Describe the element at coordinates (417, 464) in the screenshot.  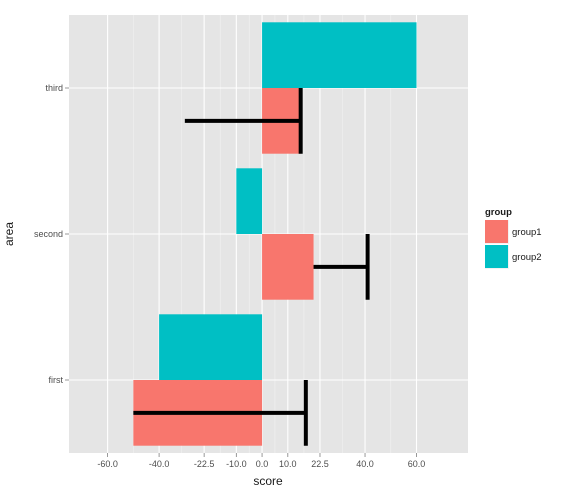
I see `x-tick-label: 60.0` at that location.